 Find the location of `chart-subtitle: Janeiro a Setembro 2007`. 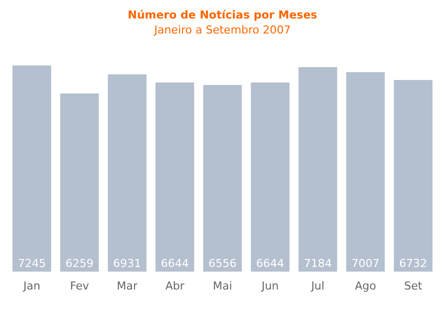

chart-subtitle: Janeiro a Setembro 2007 is located at coordinates (222, 30).